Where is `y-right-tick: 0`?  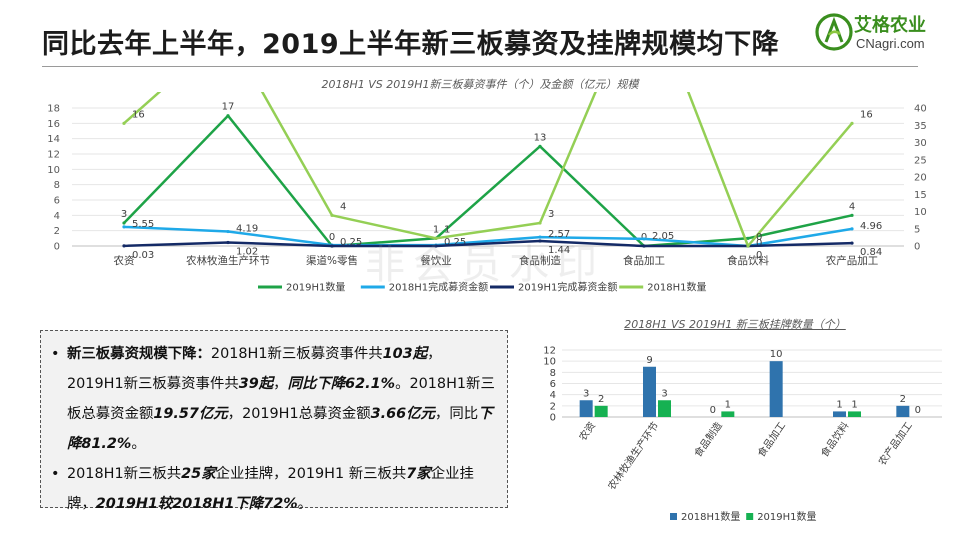 y-right-tick: 0 is located at coordinates (917, 247).